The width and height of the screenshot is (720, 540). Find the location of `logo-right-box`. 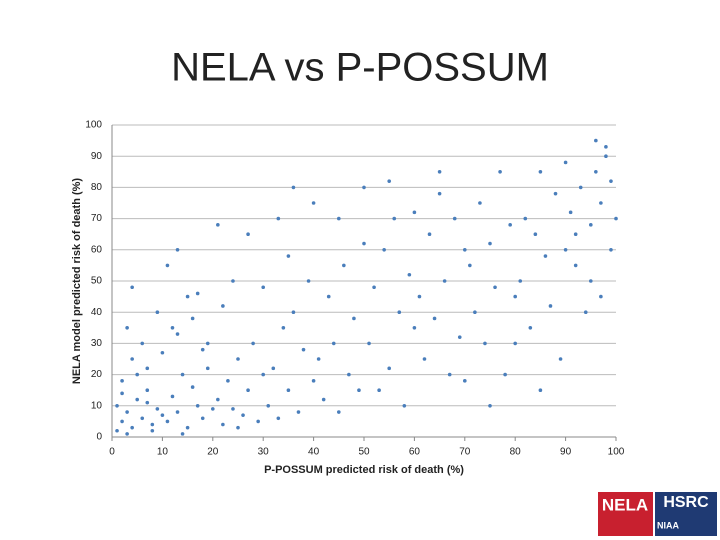

logo-right-box is located at coordinates (686, 514).